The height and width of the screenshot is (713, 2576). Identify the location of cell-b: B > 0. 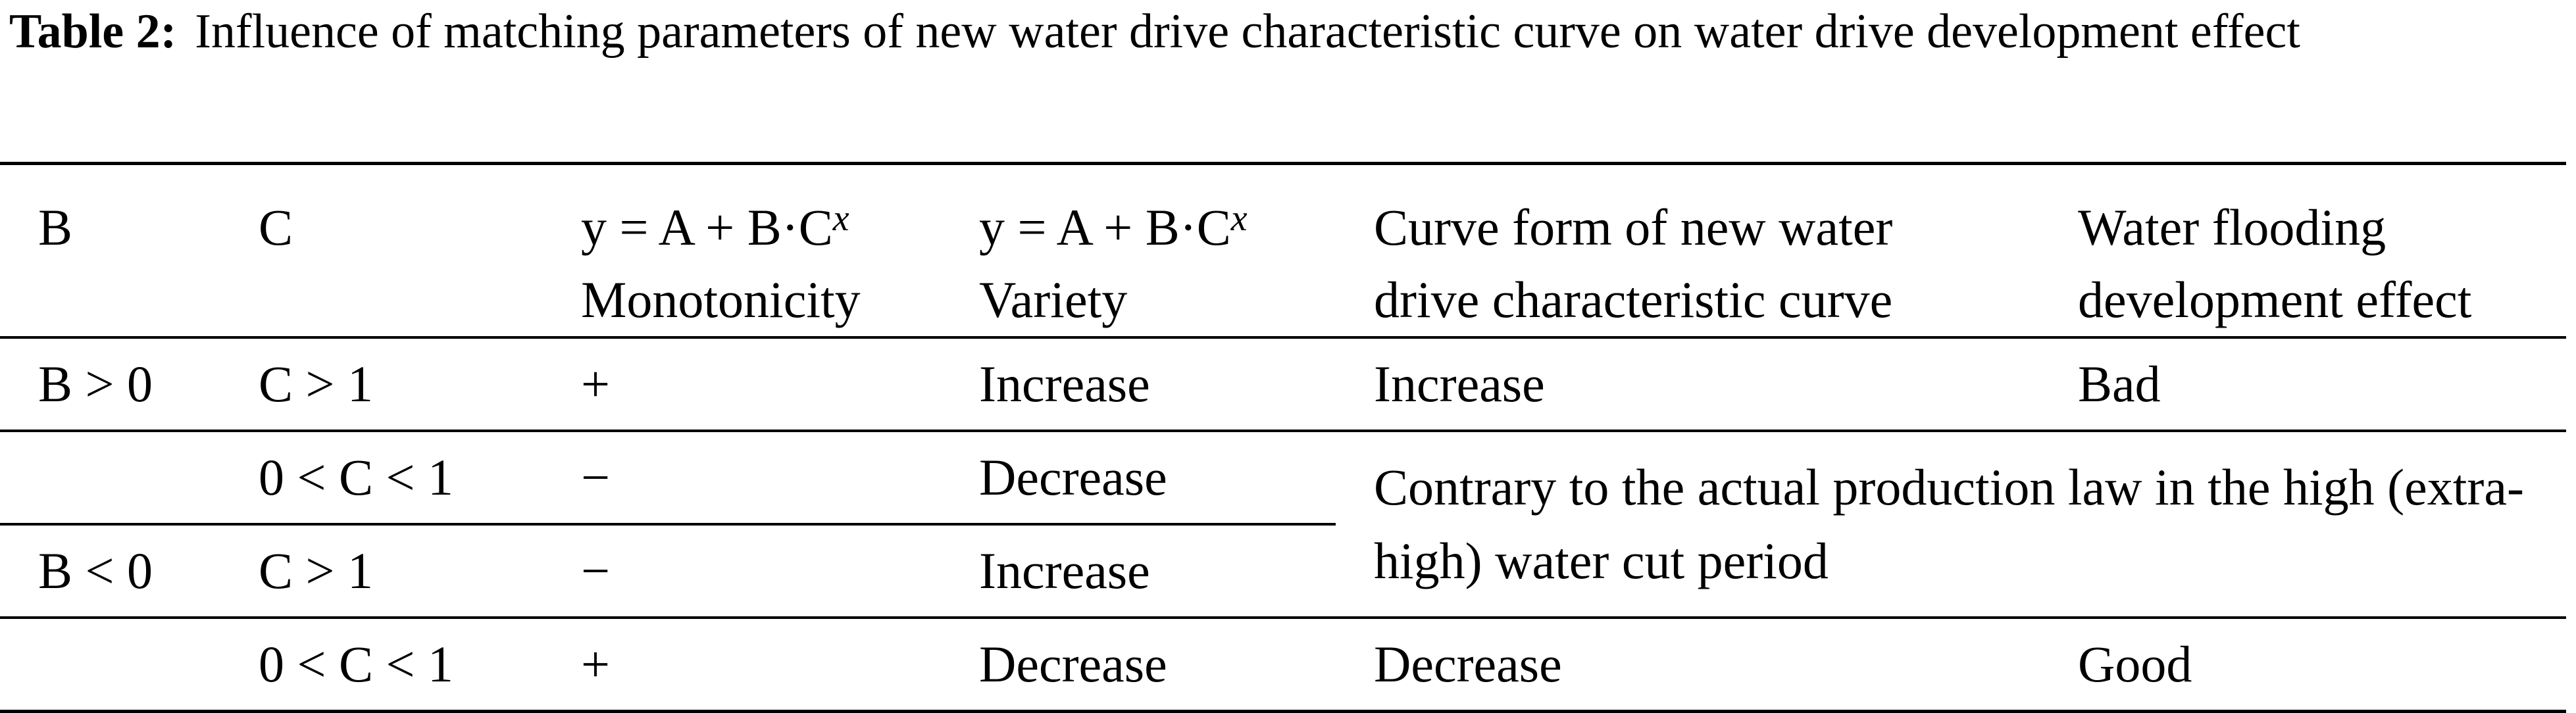
(95, 384).